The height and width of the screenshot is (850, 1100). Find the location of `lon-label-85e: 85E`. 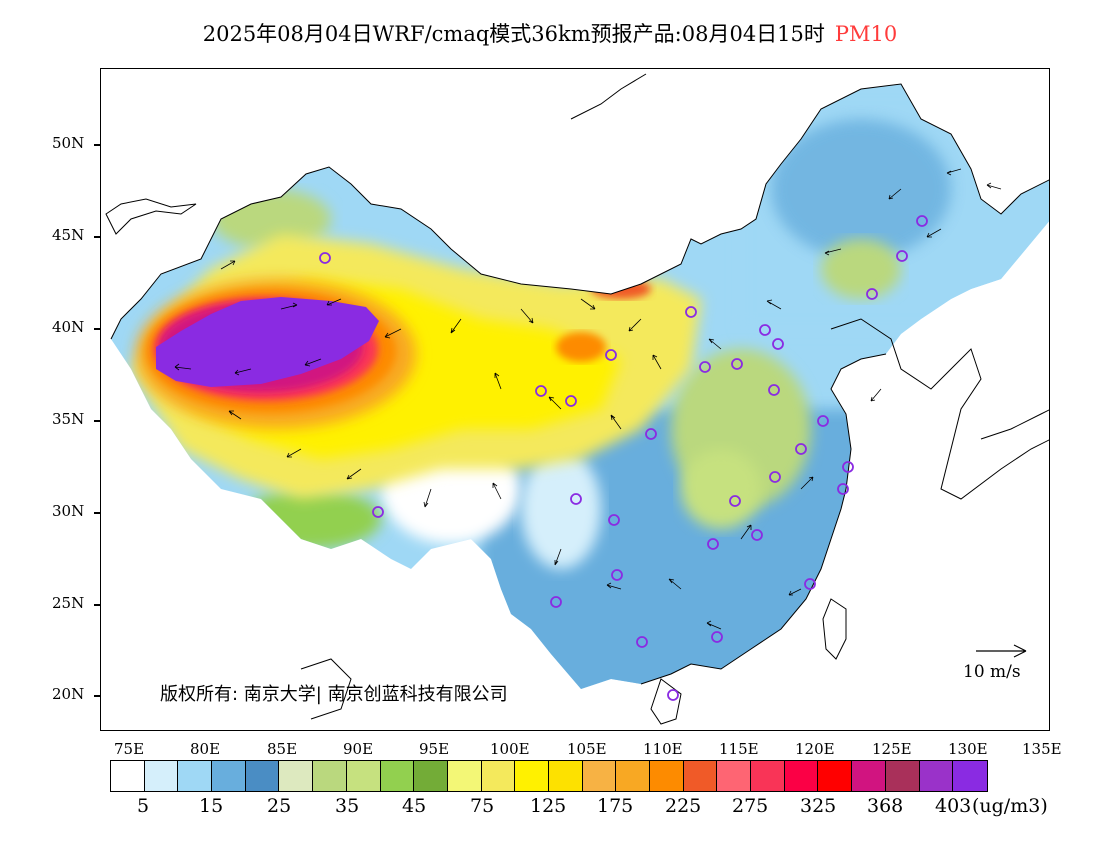

lon-label-85e: 85E is located at coordinates (282, 749).